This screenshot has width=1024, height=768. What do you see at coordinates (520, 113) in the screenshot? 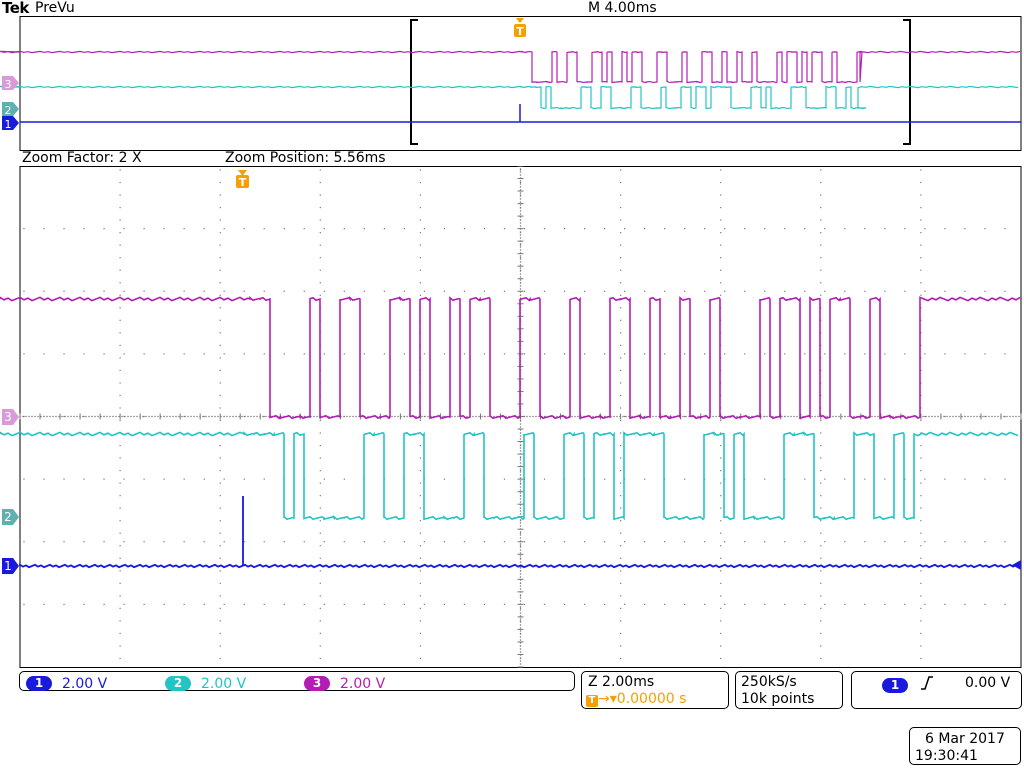
I see `overview-ch1-trace` at bounding box center [520, 113].